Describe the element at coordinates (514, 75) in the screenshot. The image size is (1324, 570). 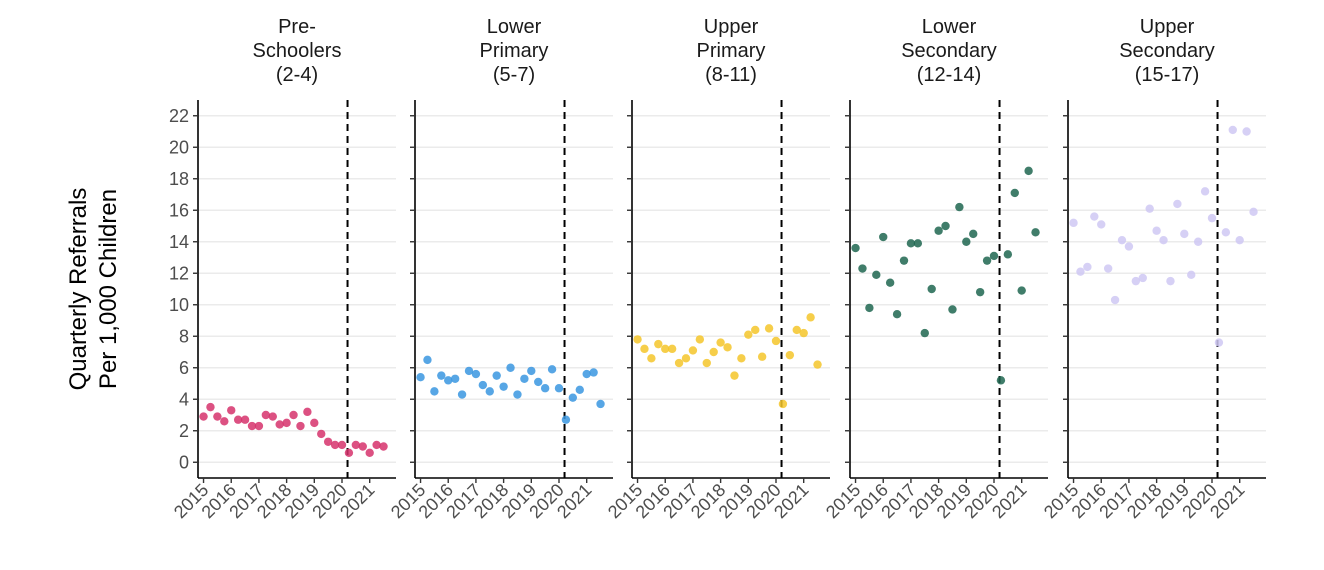
I see `panel-title-line: (5-7)` at that location.